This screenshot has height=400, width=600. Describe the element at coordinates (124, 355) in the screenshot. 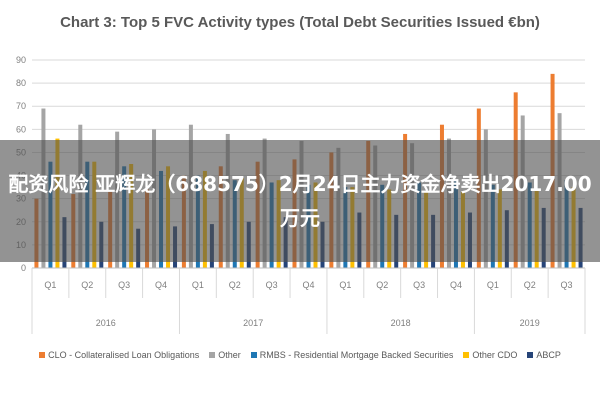

I see `legend-label: CLO - Collateralised Loan Obligations` at that location.